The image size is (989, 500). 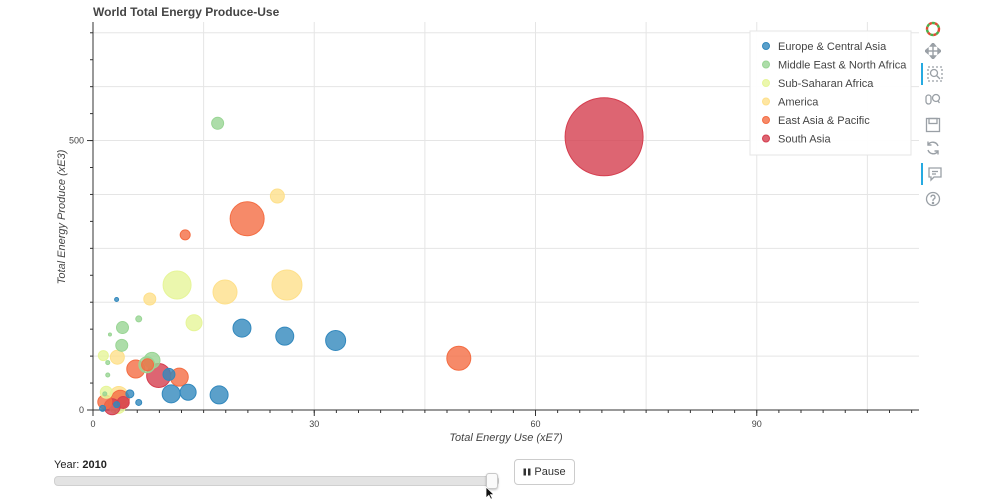 I want to click on legend-label: Sub-Saharan Africa, so click(x=826, y=84).